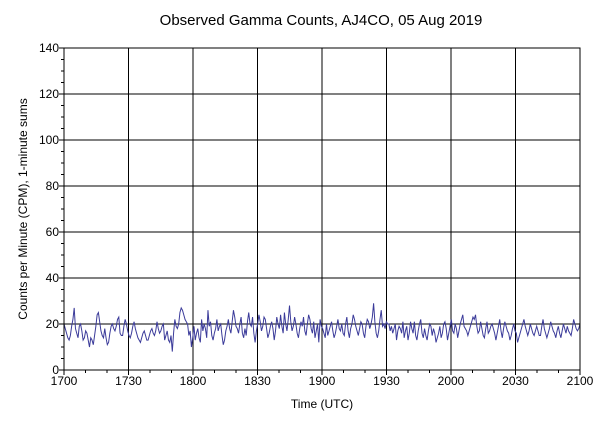 The image size is (600, 428). What do you see at coordinates (322, 327) in the screenshot?
I see `series-line` at bounding box center [322, 327].